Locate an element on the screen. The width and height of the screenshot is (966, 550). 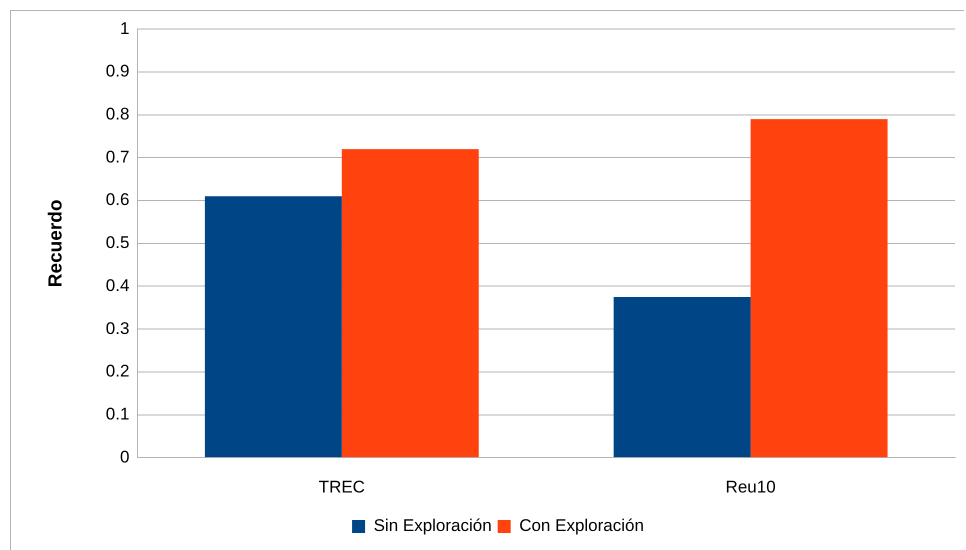
y-tick-label: 0.2 is located at coordinates (118, 371).